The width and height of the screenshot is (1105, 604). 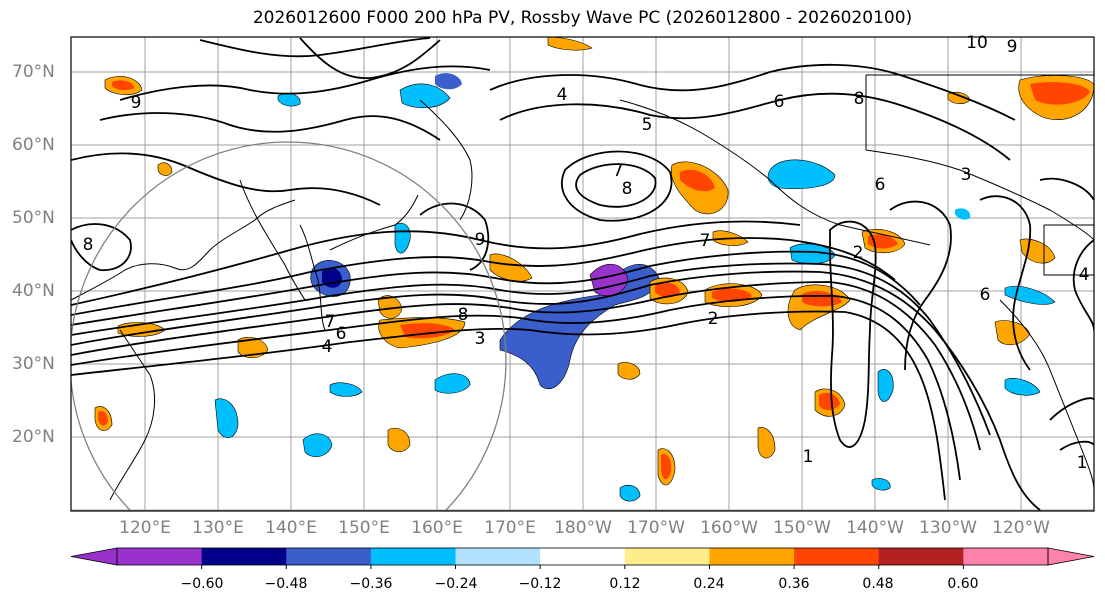 I want to click on lon-label-130e: 130°E, so click(x=218, y=528).